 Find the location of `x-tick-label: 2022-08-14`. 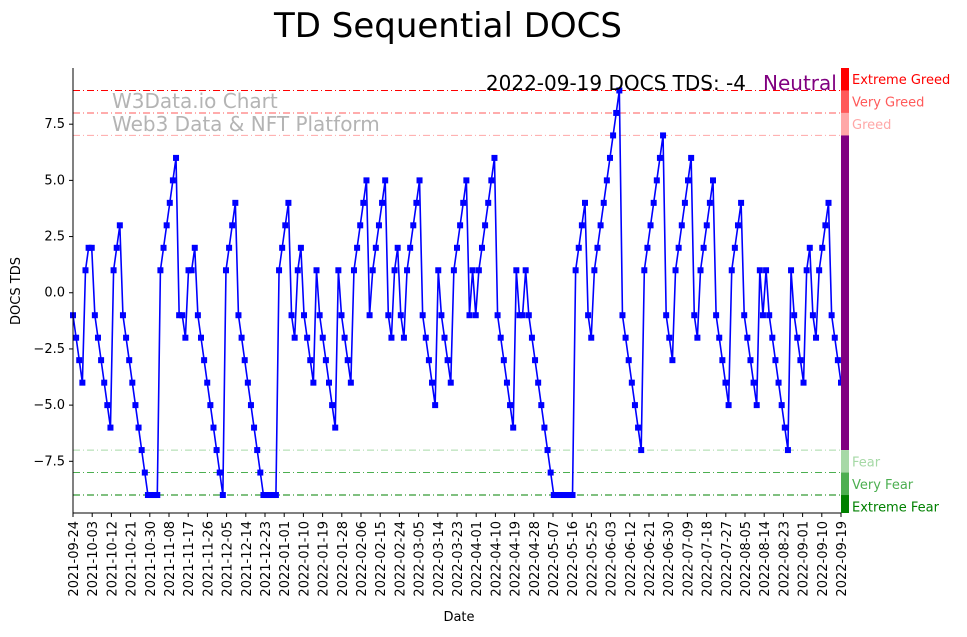

x-tick-label: 2022-08-14 is located at coordinates (765, 559).